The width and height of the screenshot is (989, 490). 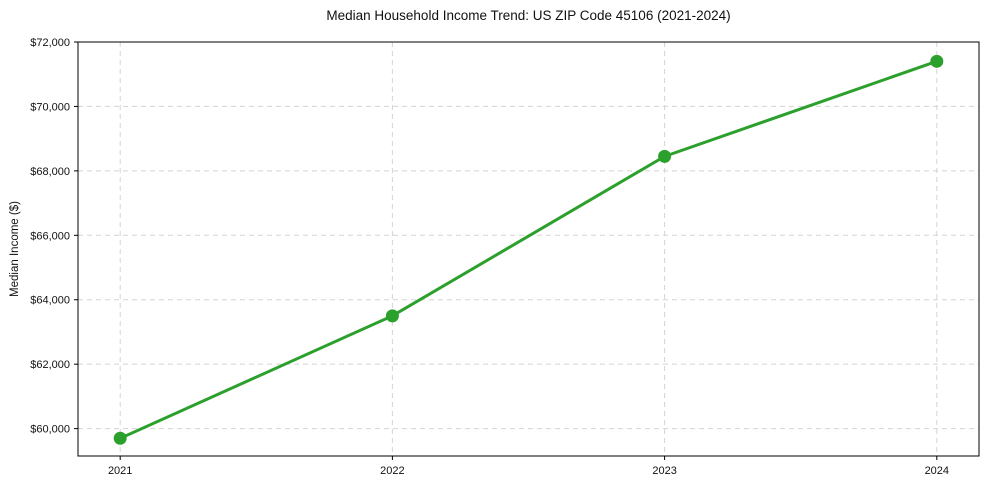 What do you see at coordinates (15, 249) in the screenshot?
I see `y-axis-label: Median Income ($)` at bounding box center [15, 249].